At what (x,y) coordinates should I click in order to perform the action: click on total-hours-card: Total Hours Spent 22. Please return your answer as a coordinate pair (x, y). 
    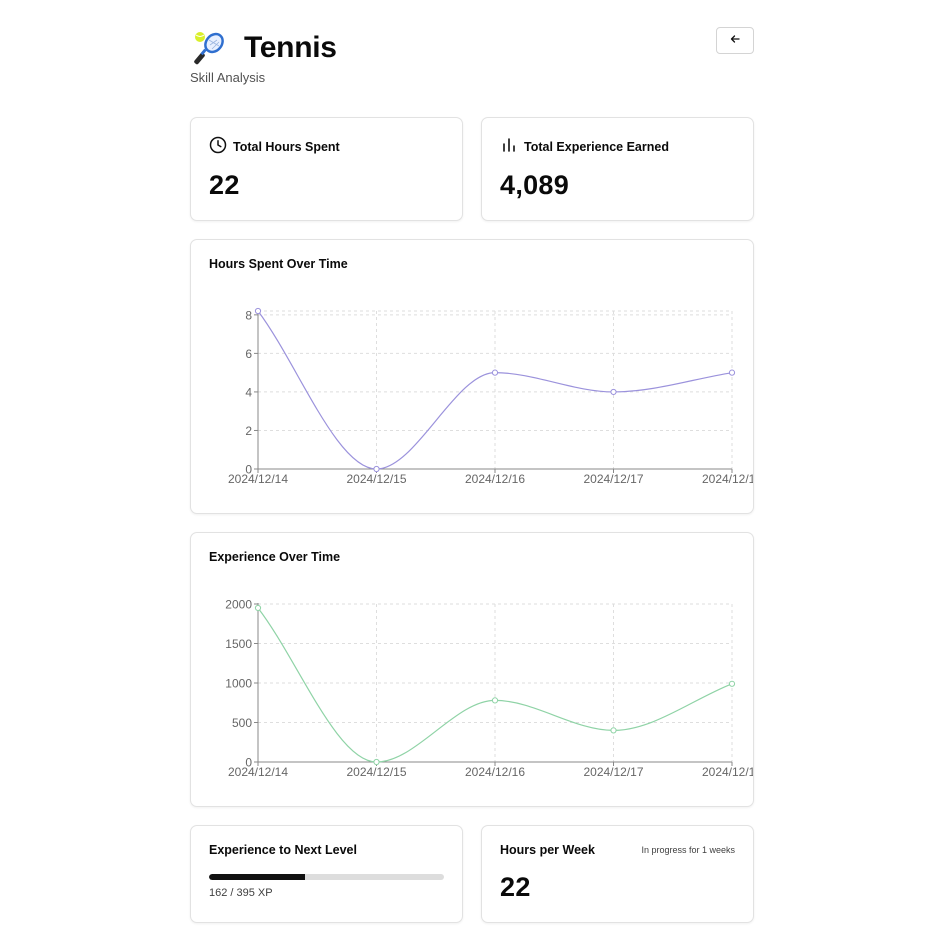
    Looking at the image, I should click on (326, 169).